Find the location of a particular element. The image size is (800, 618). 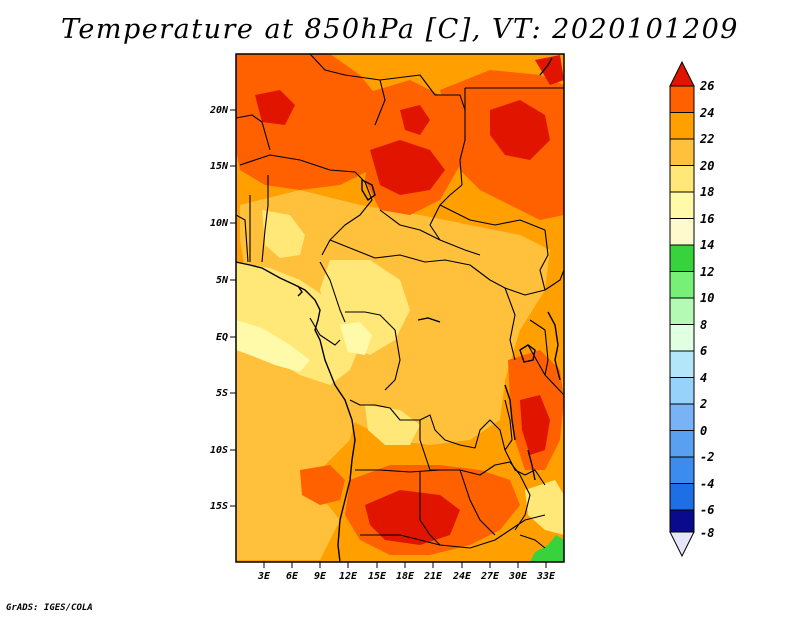

border-angola-namibia is located at coordinates (407, 471).